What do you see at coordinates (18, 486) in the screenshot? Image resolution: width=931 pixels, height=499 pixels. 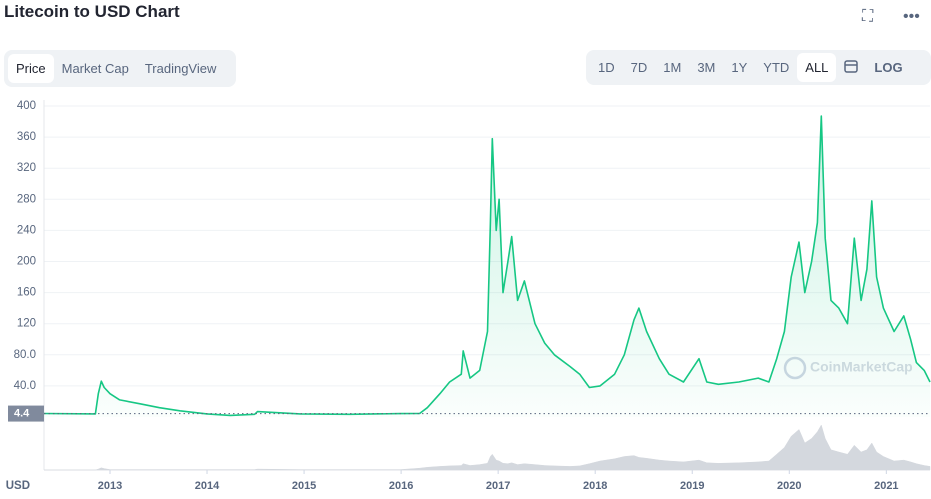 I see `y-axis-label: USD` at bounding box center [18, 486].